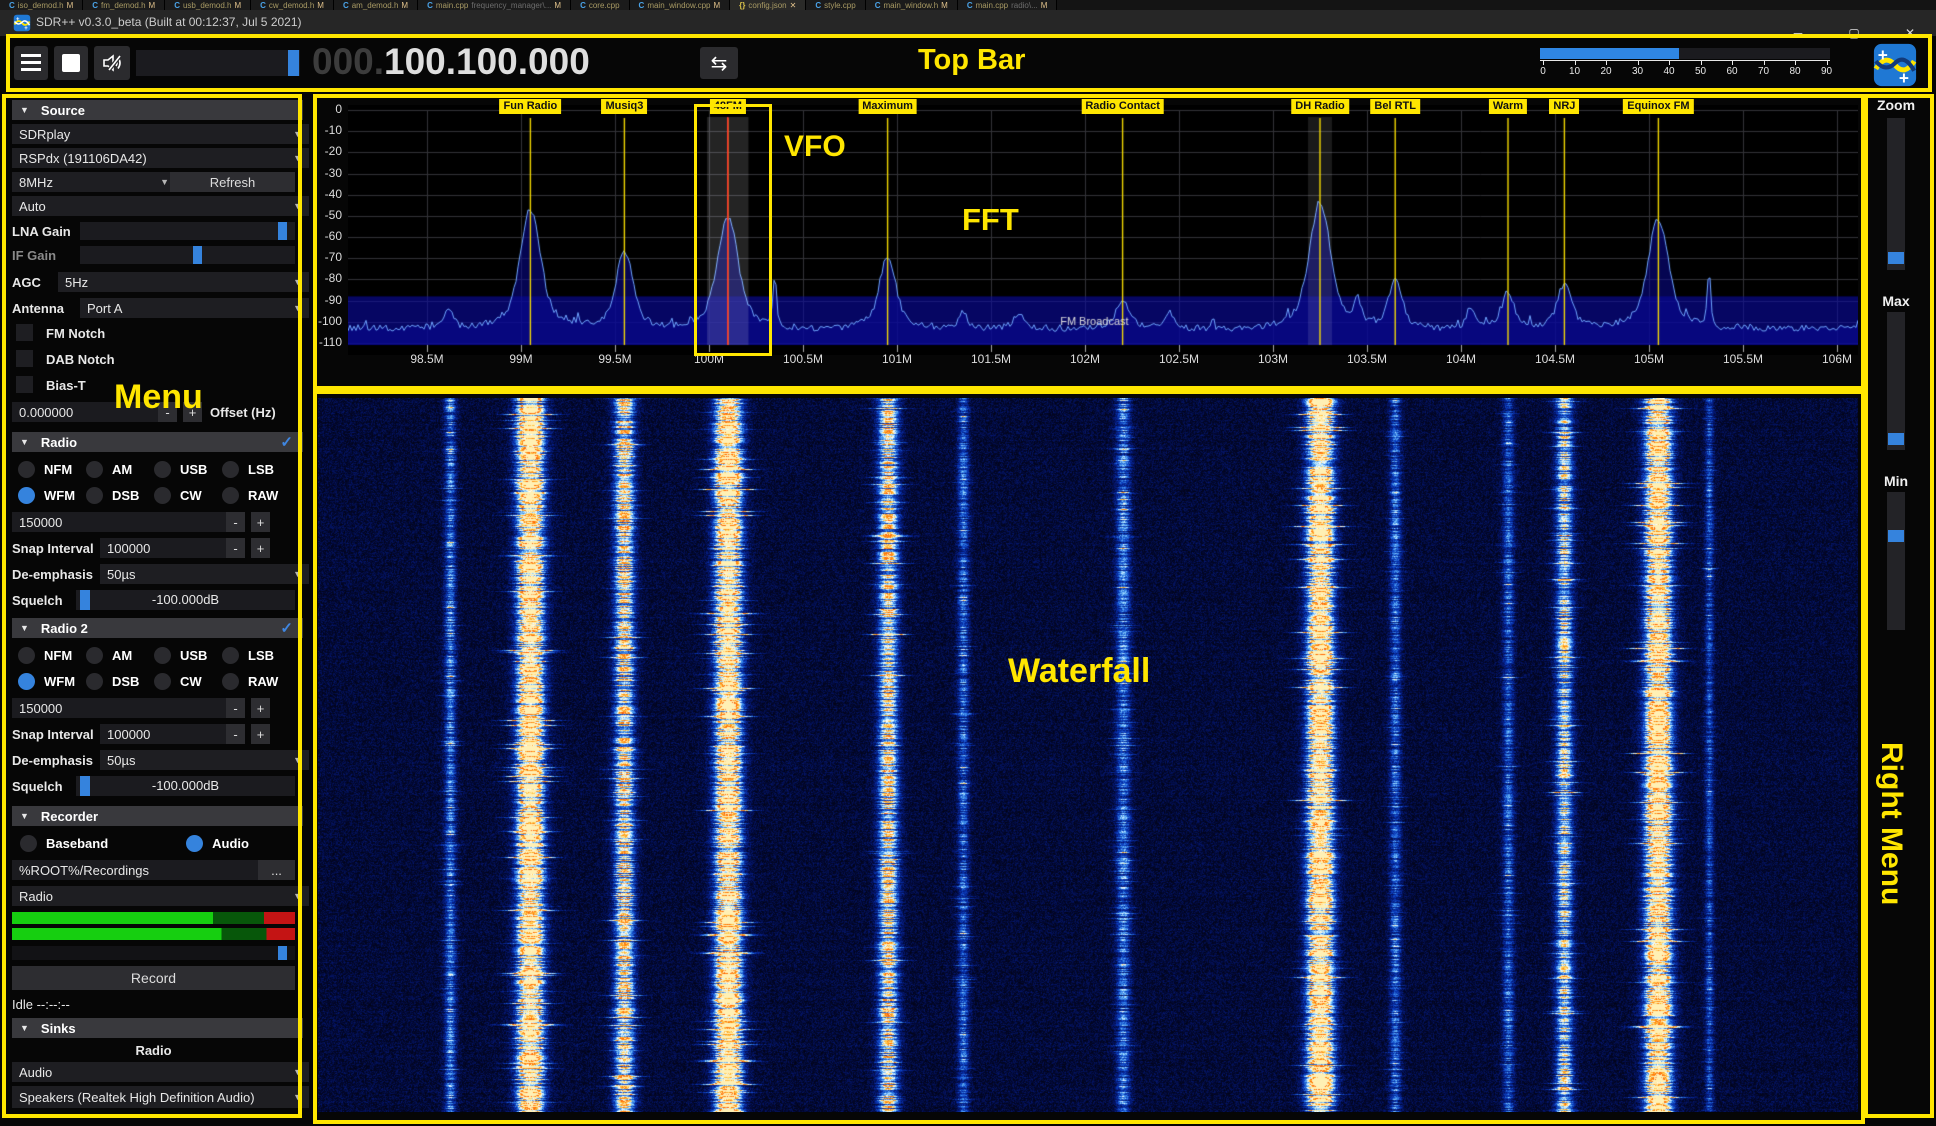 Image resolution: width=1936 pixels, height=1126 pixels. I want to click on min-slider-handle, so click(1896, 536).